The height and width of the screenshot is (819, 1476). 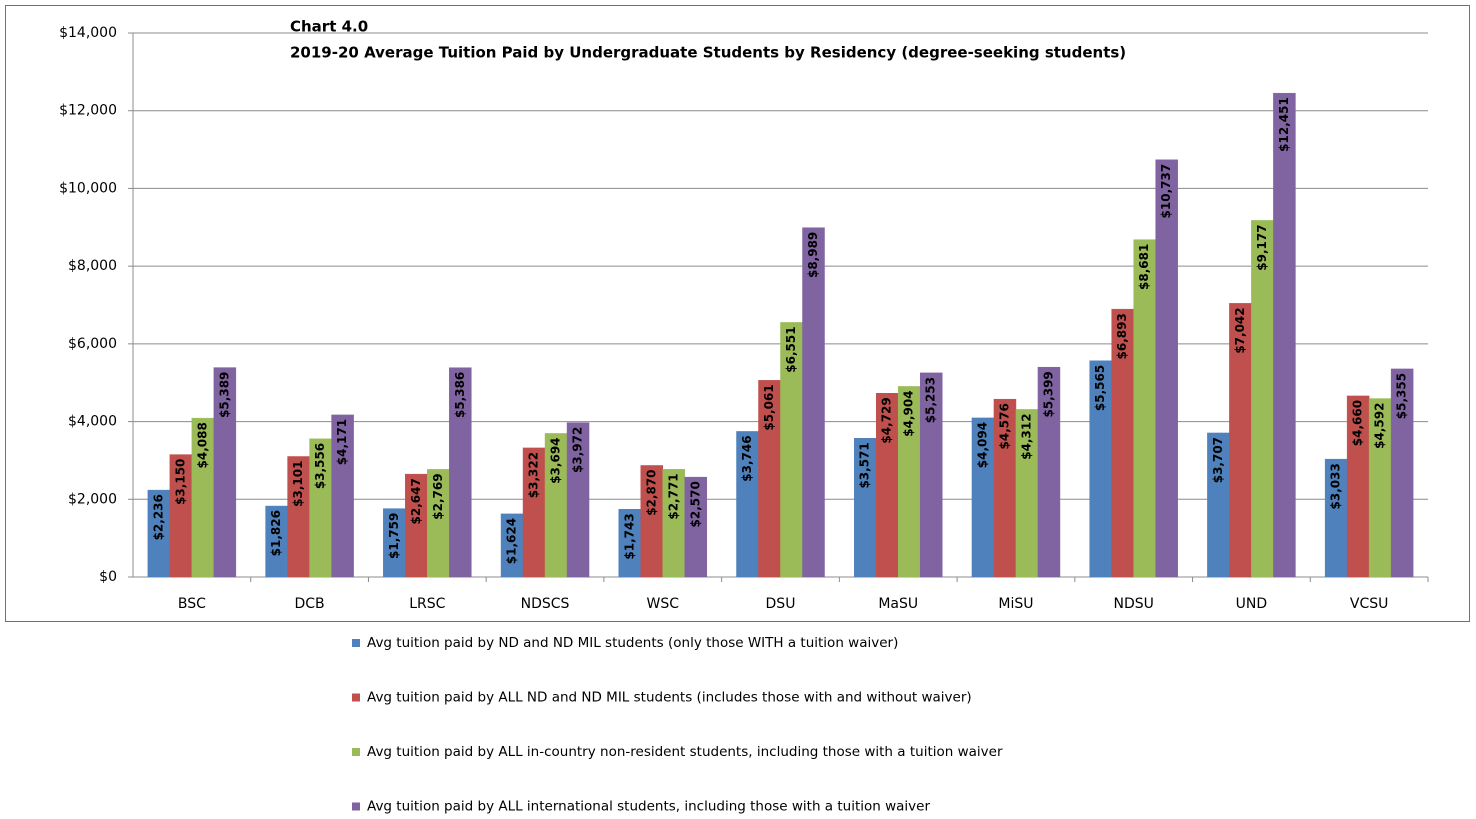 I want to click on chart-title: Chart 4.0, so click(x=329, y=27).